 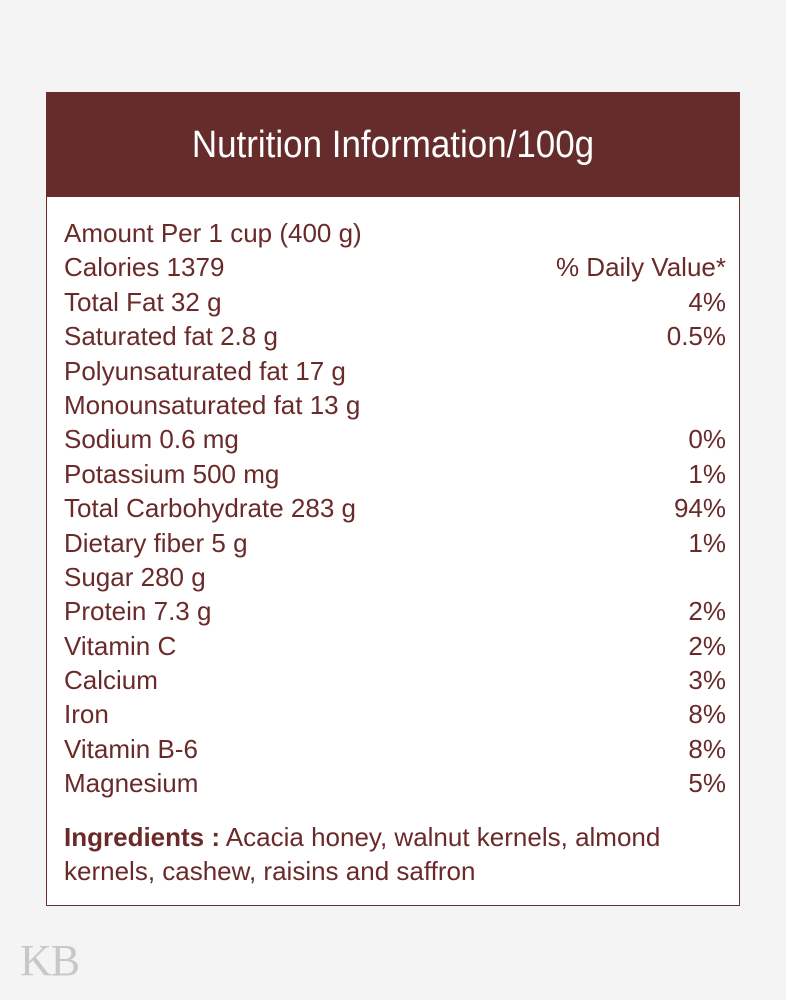 I want to click on daily-value: 4%, so click(x=707, y=301).